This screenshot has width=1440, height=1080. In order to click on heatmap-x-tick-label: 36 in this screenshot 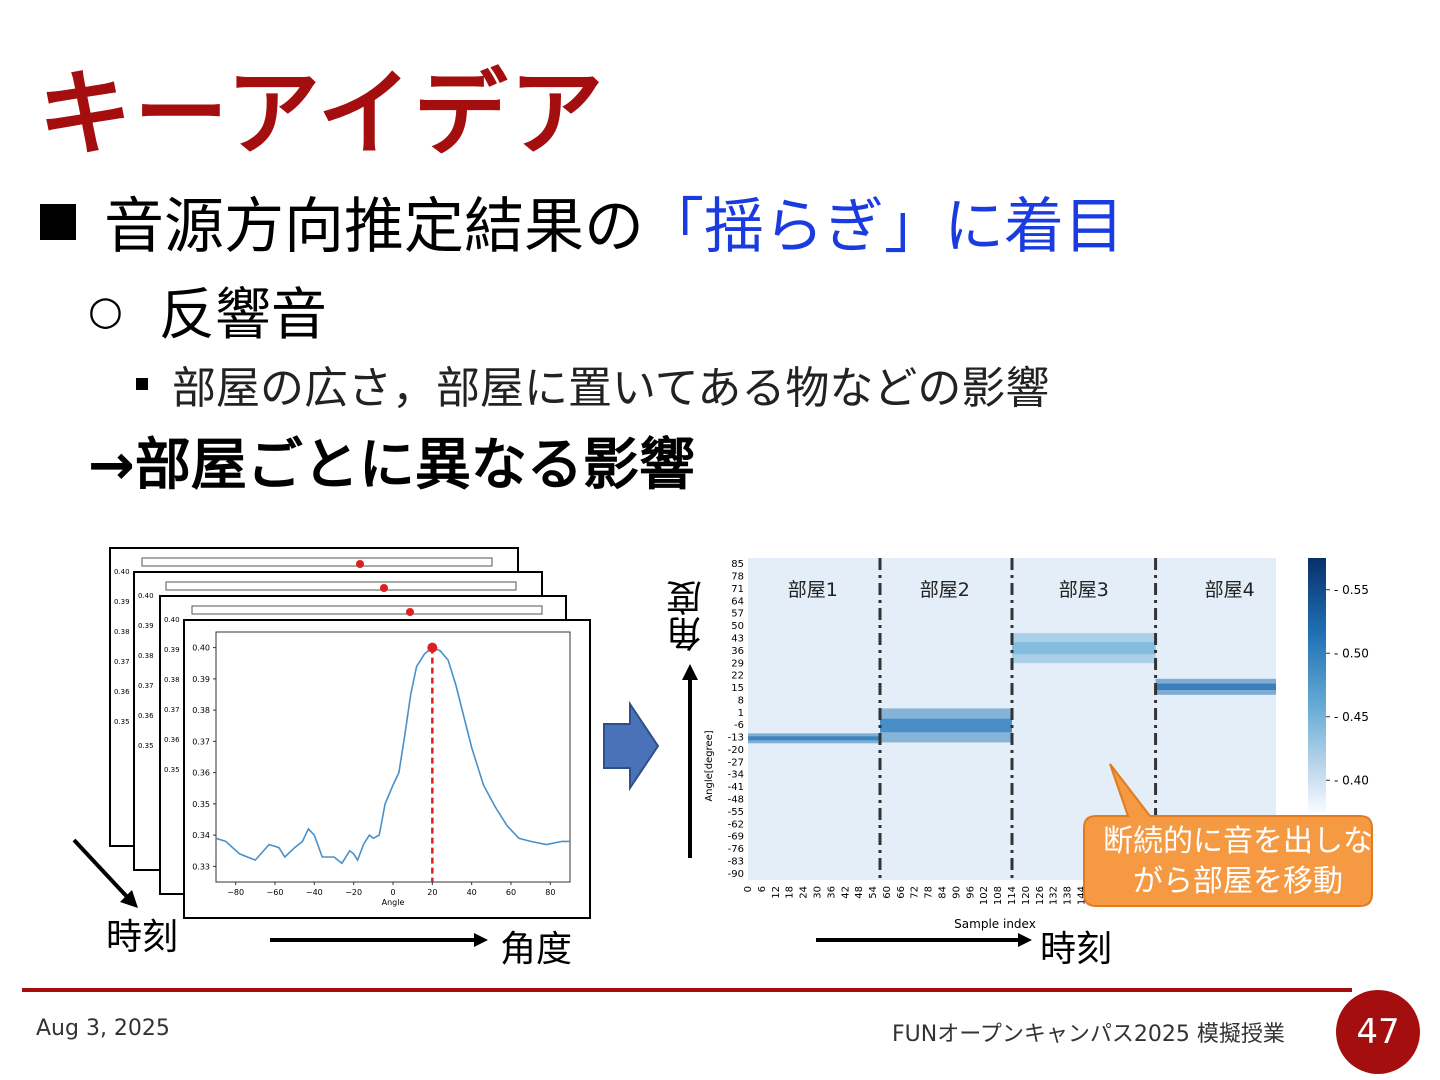, I will do `click(831, 892)`.